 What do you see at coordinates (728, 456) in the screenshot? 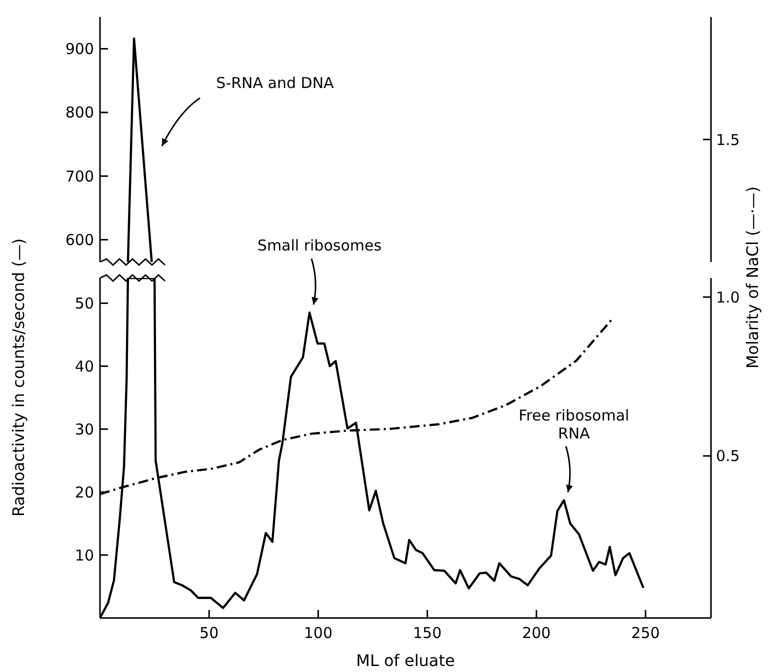
I see `y2-tick-label: 0.5` at bounding box center [728, 456].